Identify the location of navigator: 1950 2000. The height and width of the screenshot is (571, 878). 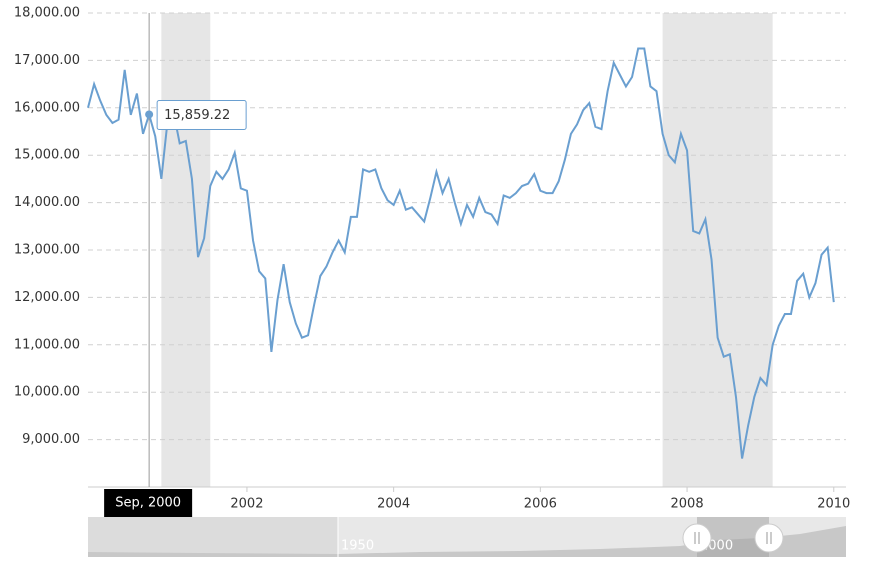
(467, 537).